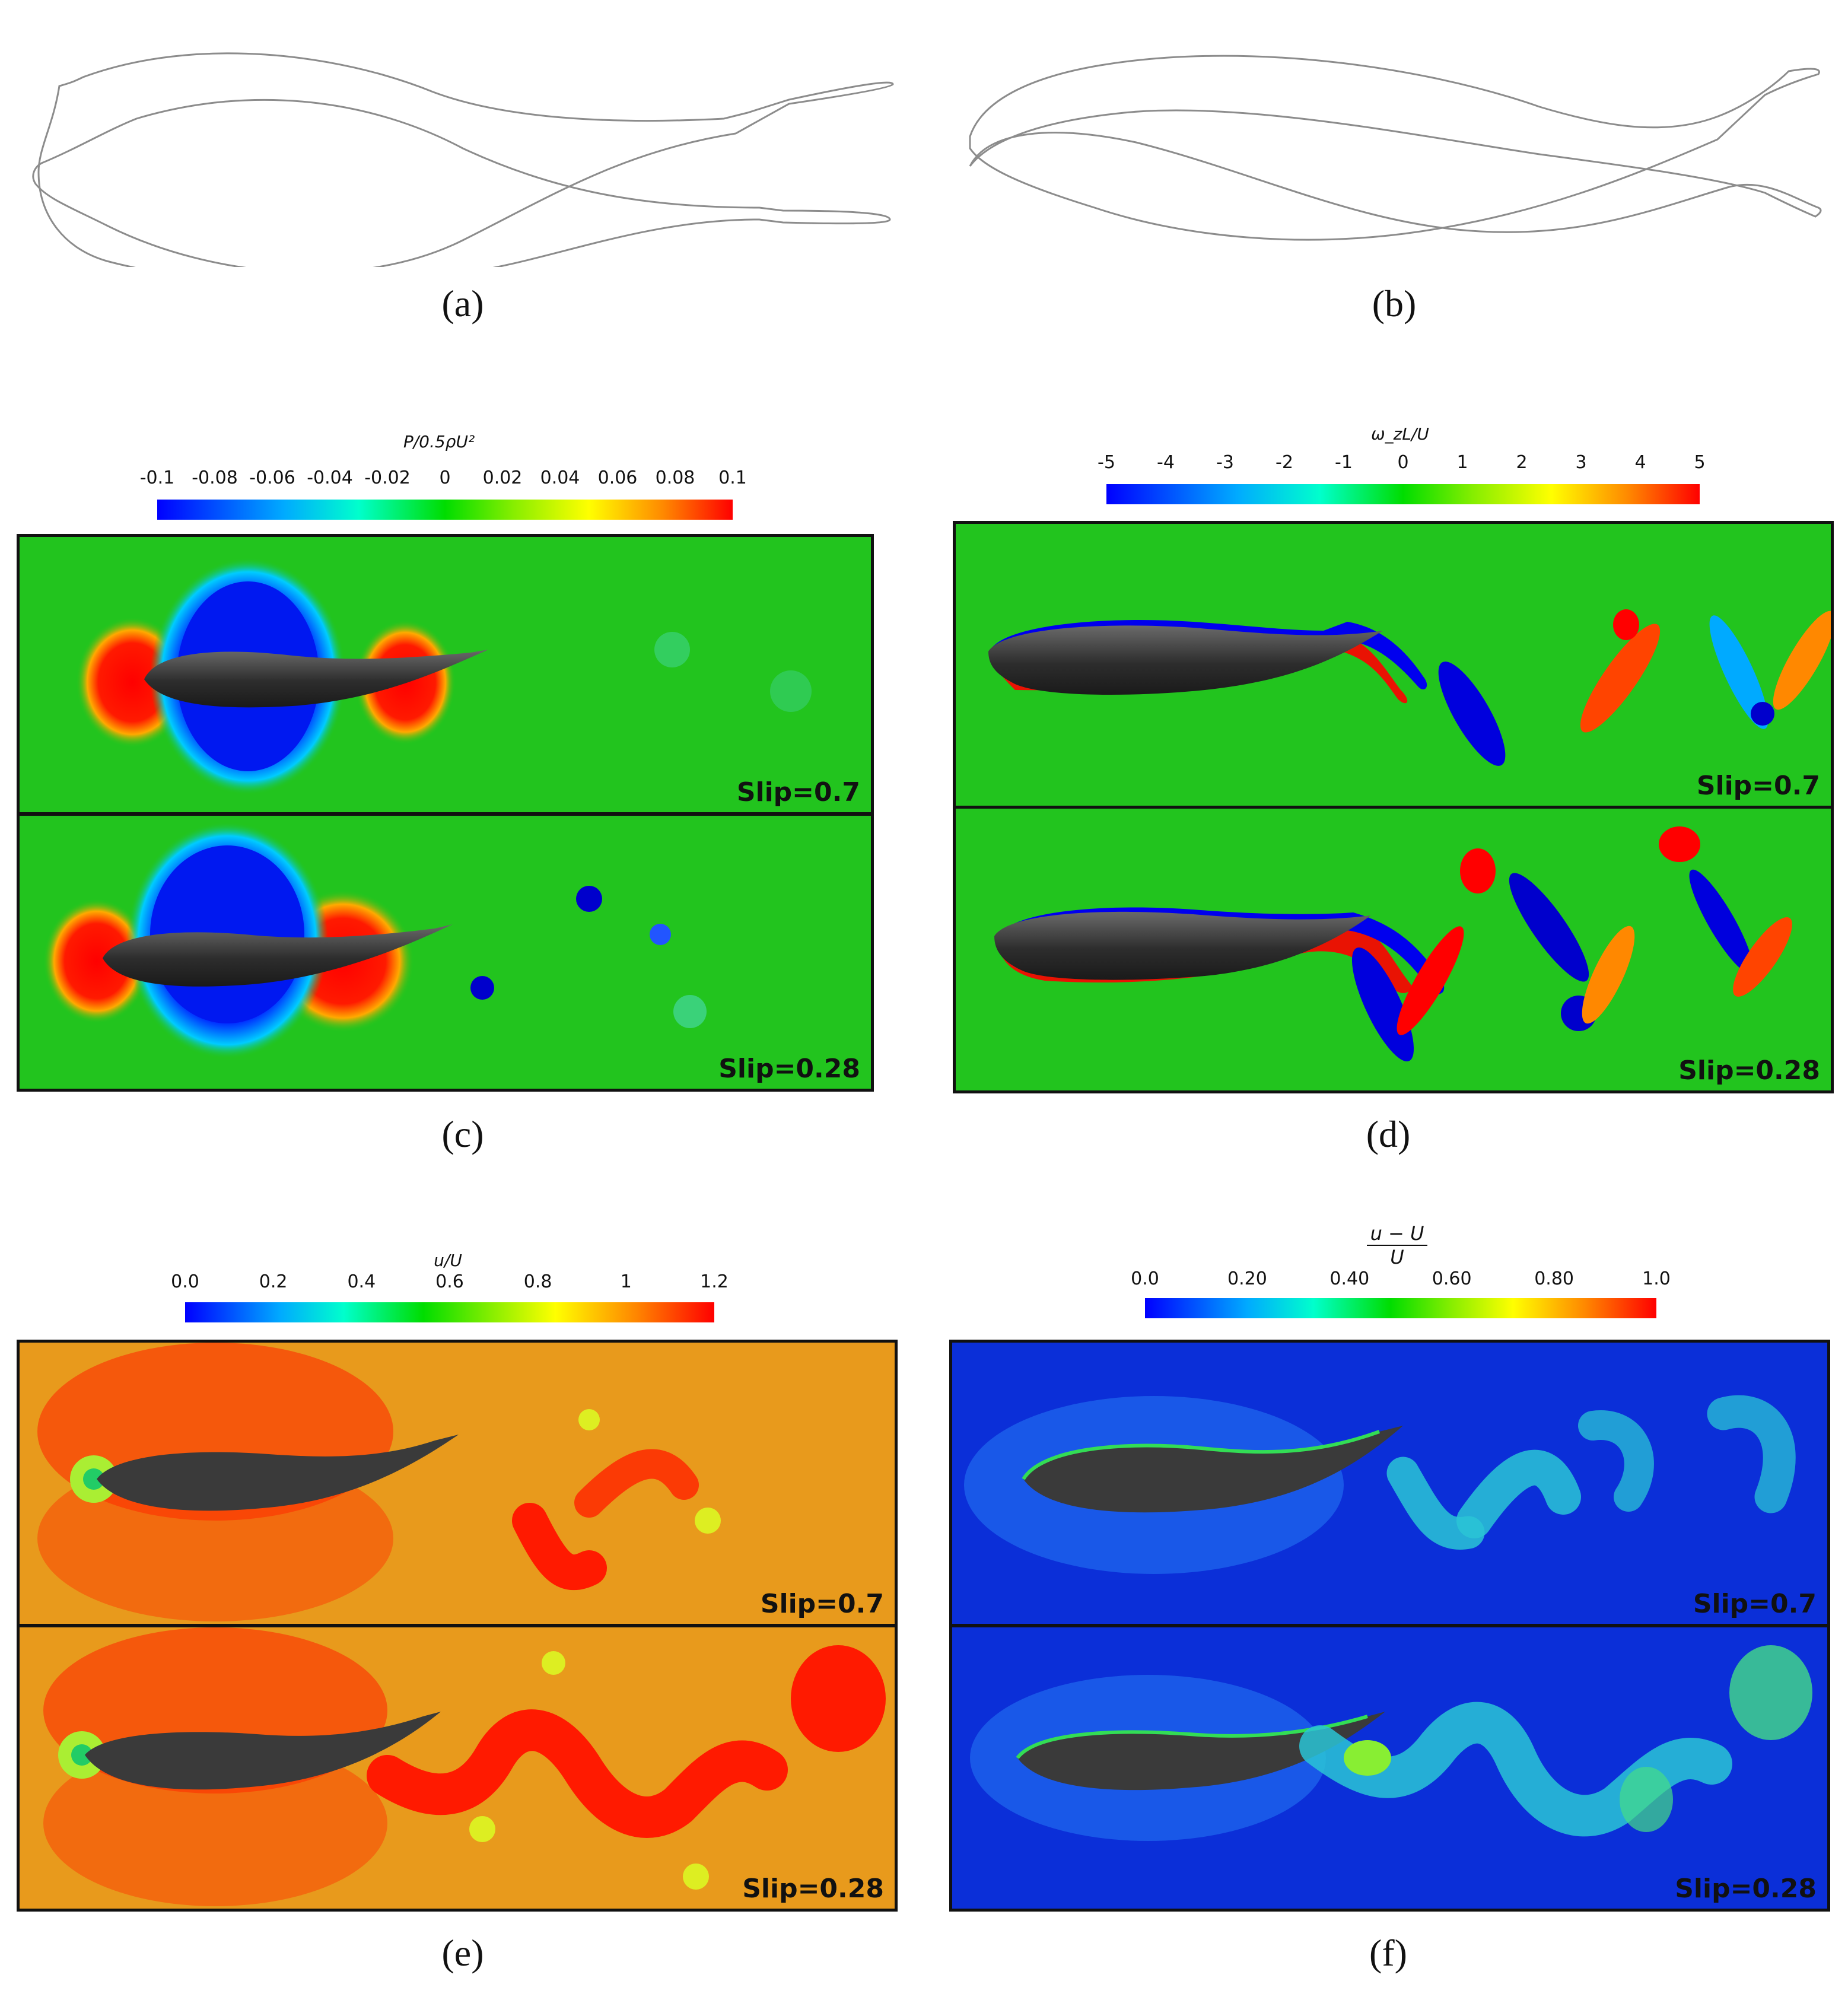 Image resolution: width=1848 pixels, height=1997 pixels. Describe the element at coordinates (387, 478) in the screenshot. I see `colorbar-tick-label: -0.02` at that location.